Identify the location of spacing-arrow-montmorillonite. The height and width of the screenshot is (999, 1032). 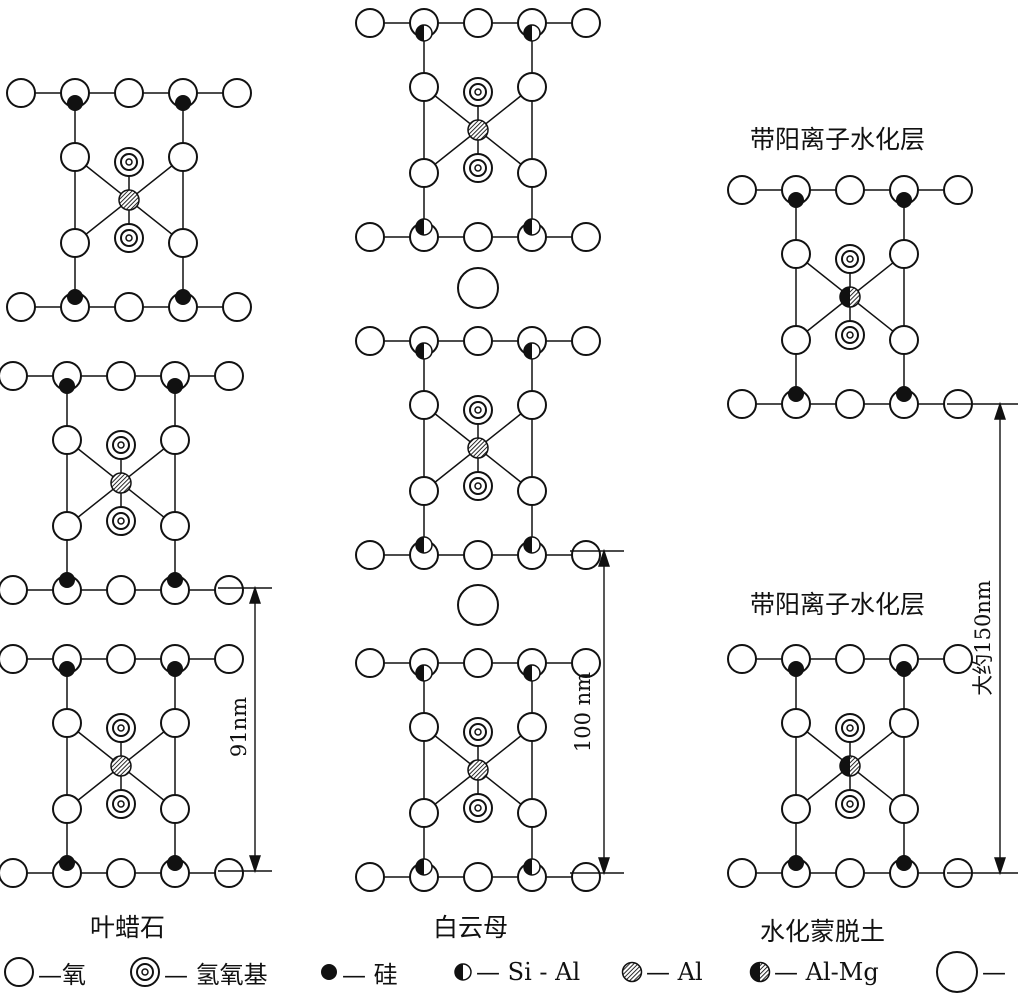
(982, 638).